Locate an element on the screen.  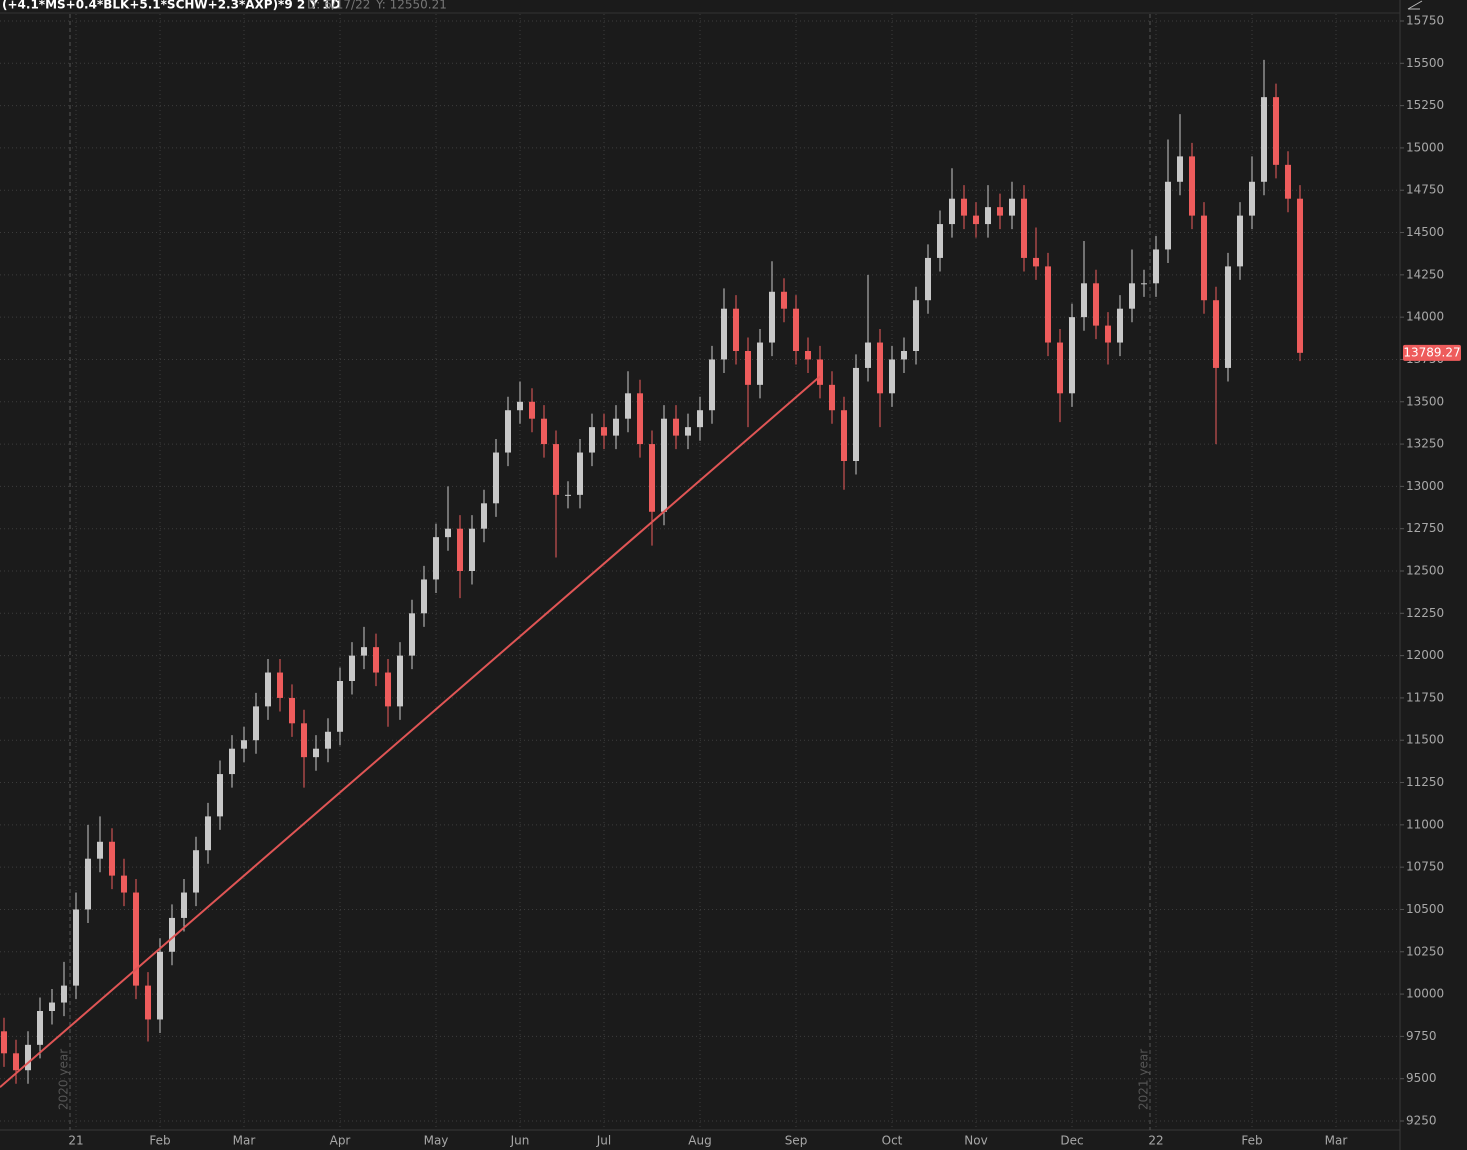
y-tick-label: 14750 is located at coordinates (1425, 190).